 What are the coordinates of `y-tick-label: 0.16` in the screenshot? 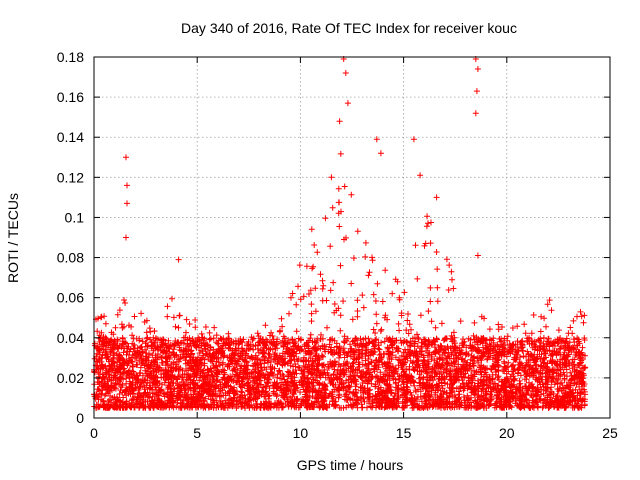 It's located at (70, 97).